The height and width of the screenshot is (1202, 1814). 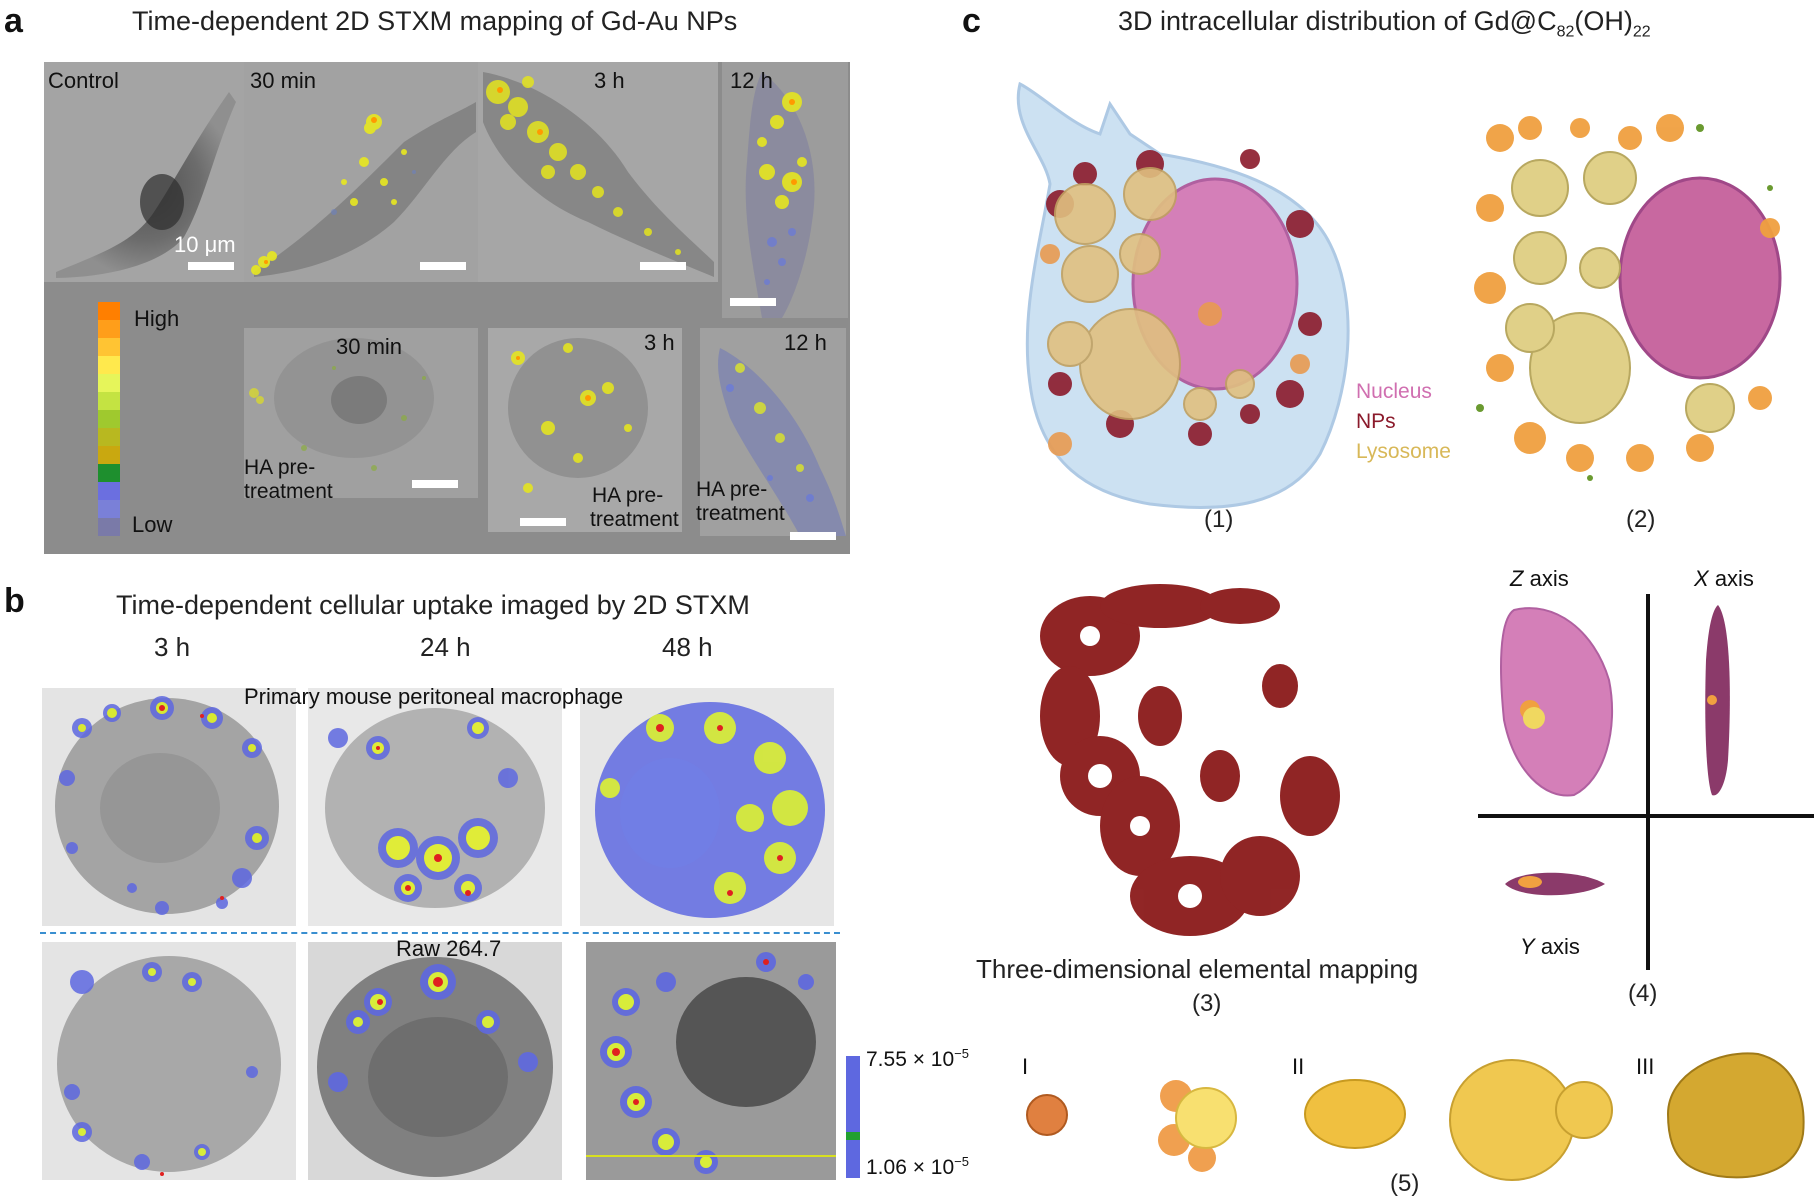 I want to click on colorbar-max-exp: −5, so click(x=961, y=1053).